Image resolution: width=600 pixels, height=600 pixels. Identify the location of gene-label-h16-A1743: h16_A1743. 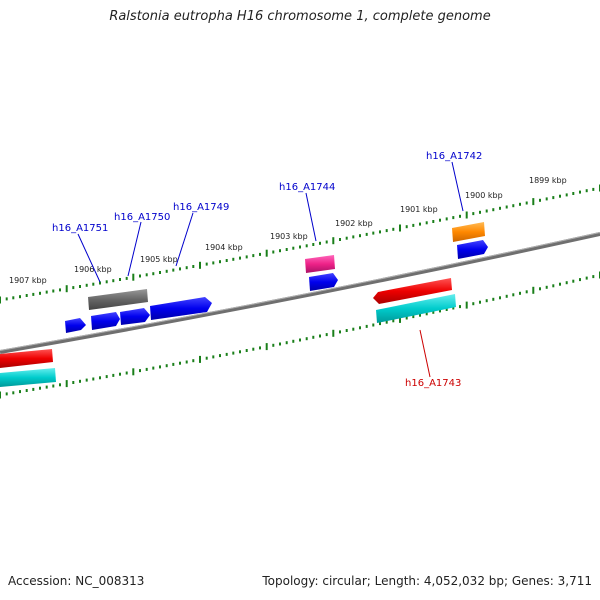
(433, 383).